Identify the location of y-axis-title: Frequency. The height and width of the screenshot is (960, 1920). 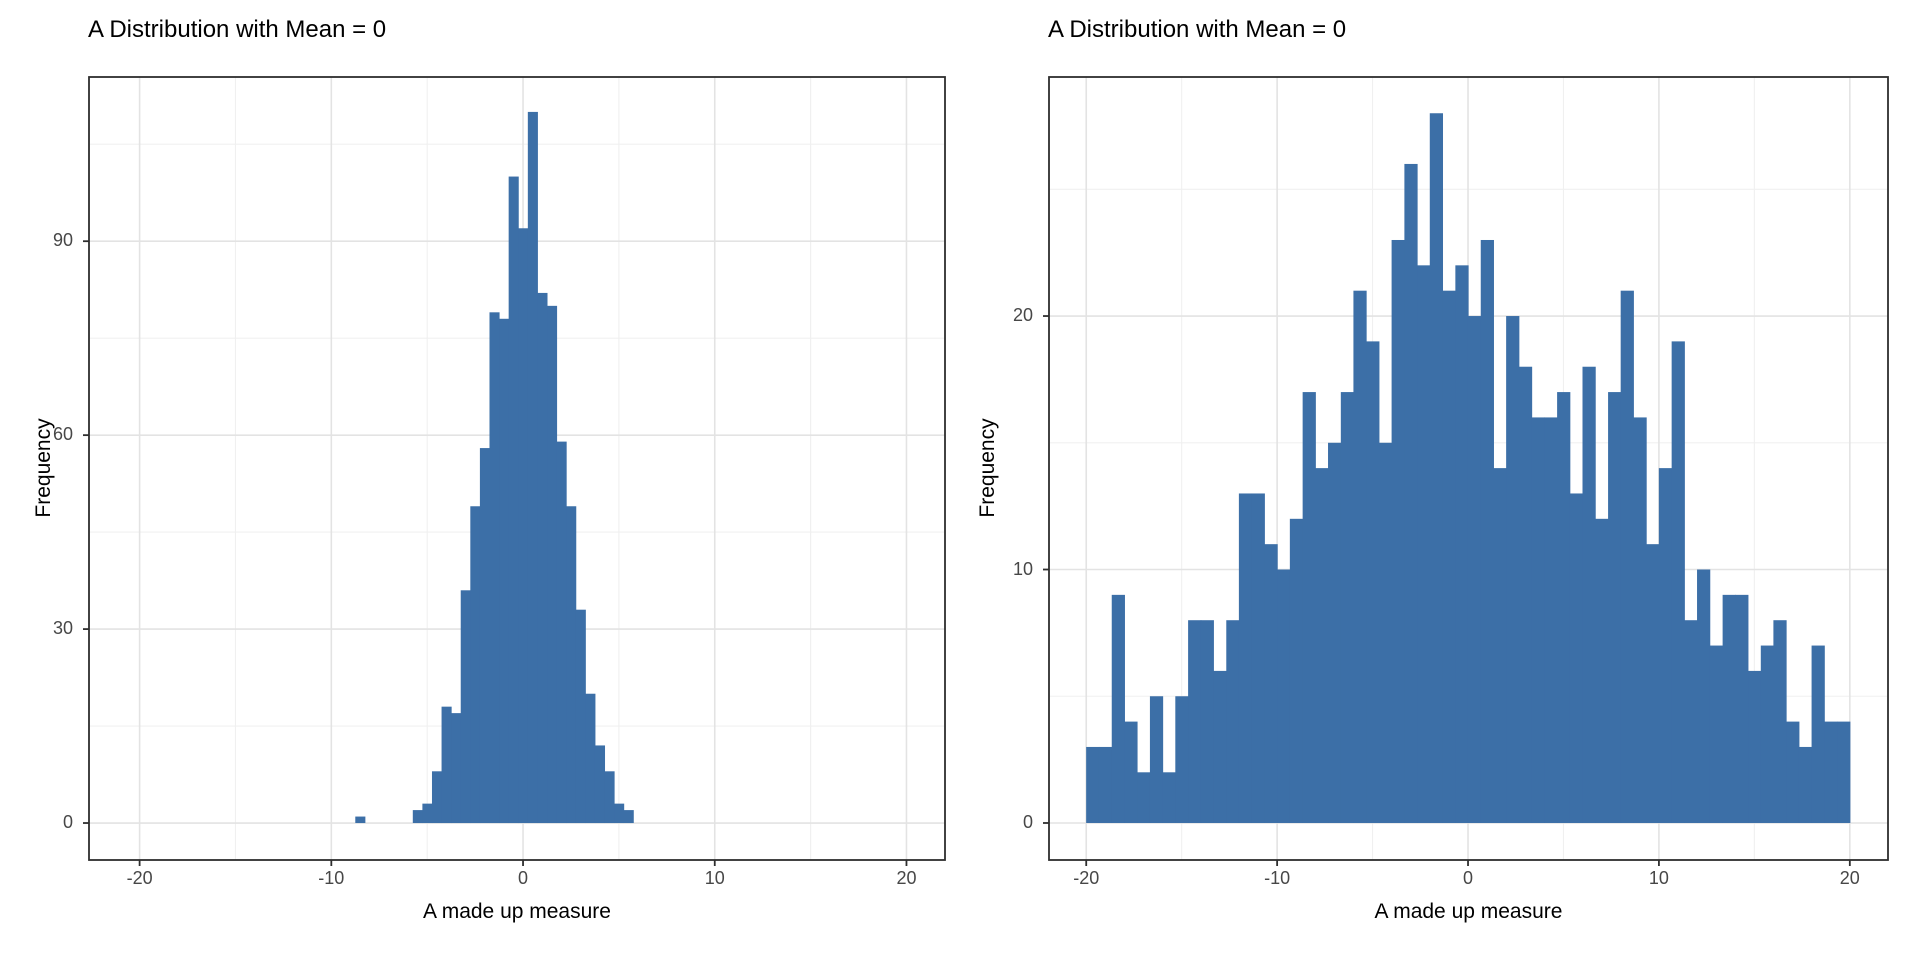
(43, 467).